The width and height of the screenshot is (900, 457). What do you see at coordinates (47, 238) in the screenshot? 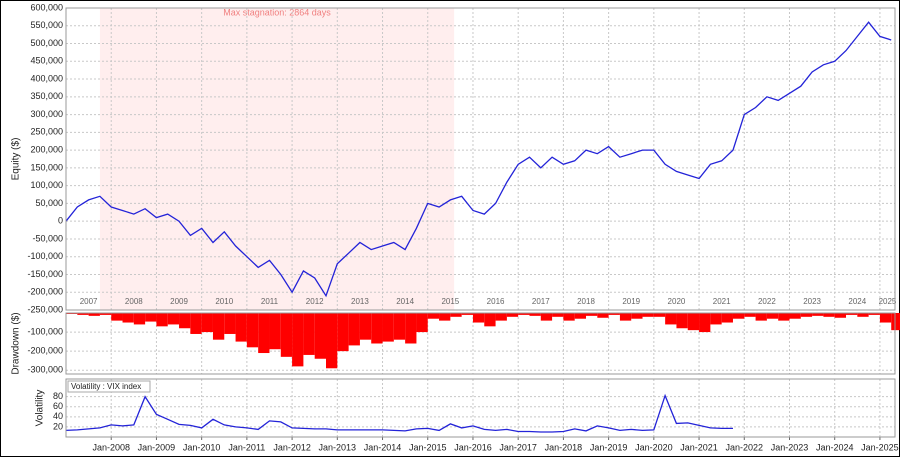
I see `y-tick-label: -50,000` at bounding box center [47, 238].